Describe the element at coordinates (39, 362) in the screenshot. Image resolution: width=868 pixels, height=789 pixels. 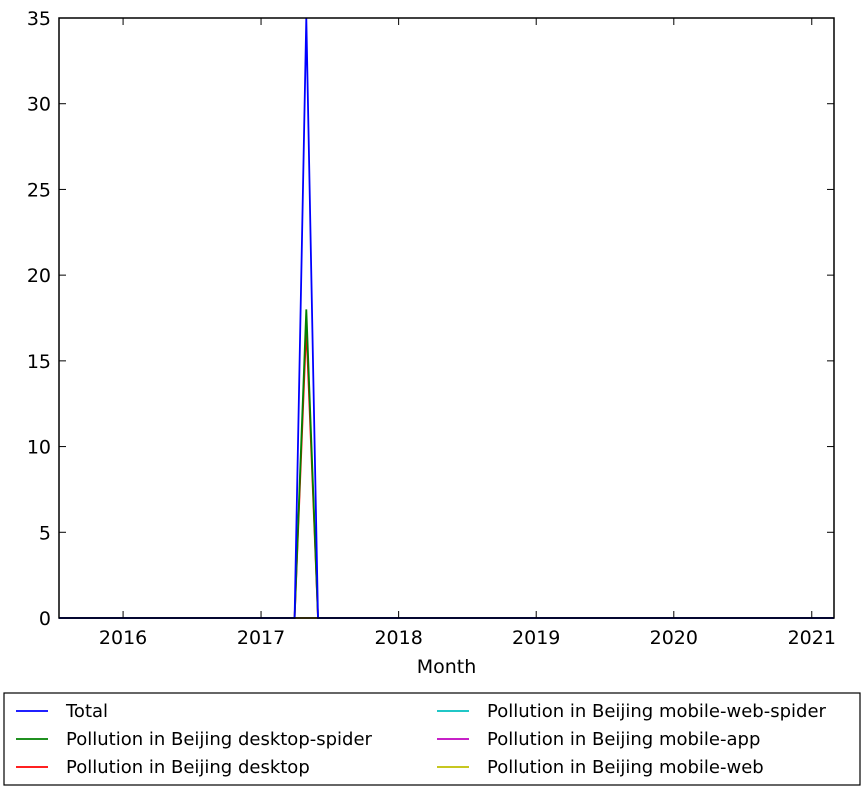
I see `y-tick-label: 15` at that location.